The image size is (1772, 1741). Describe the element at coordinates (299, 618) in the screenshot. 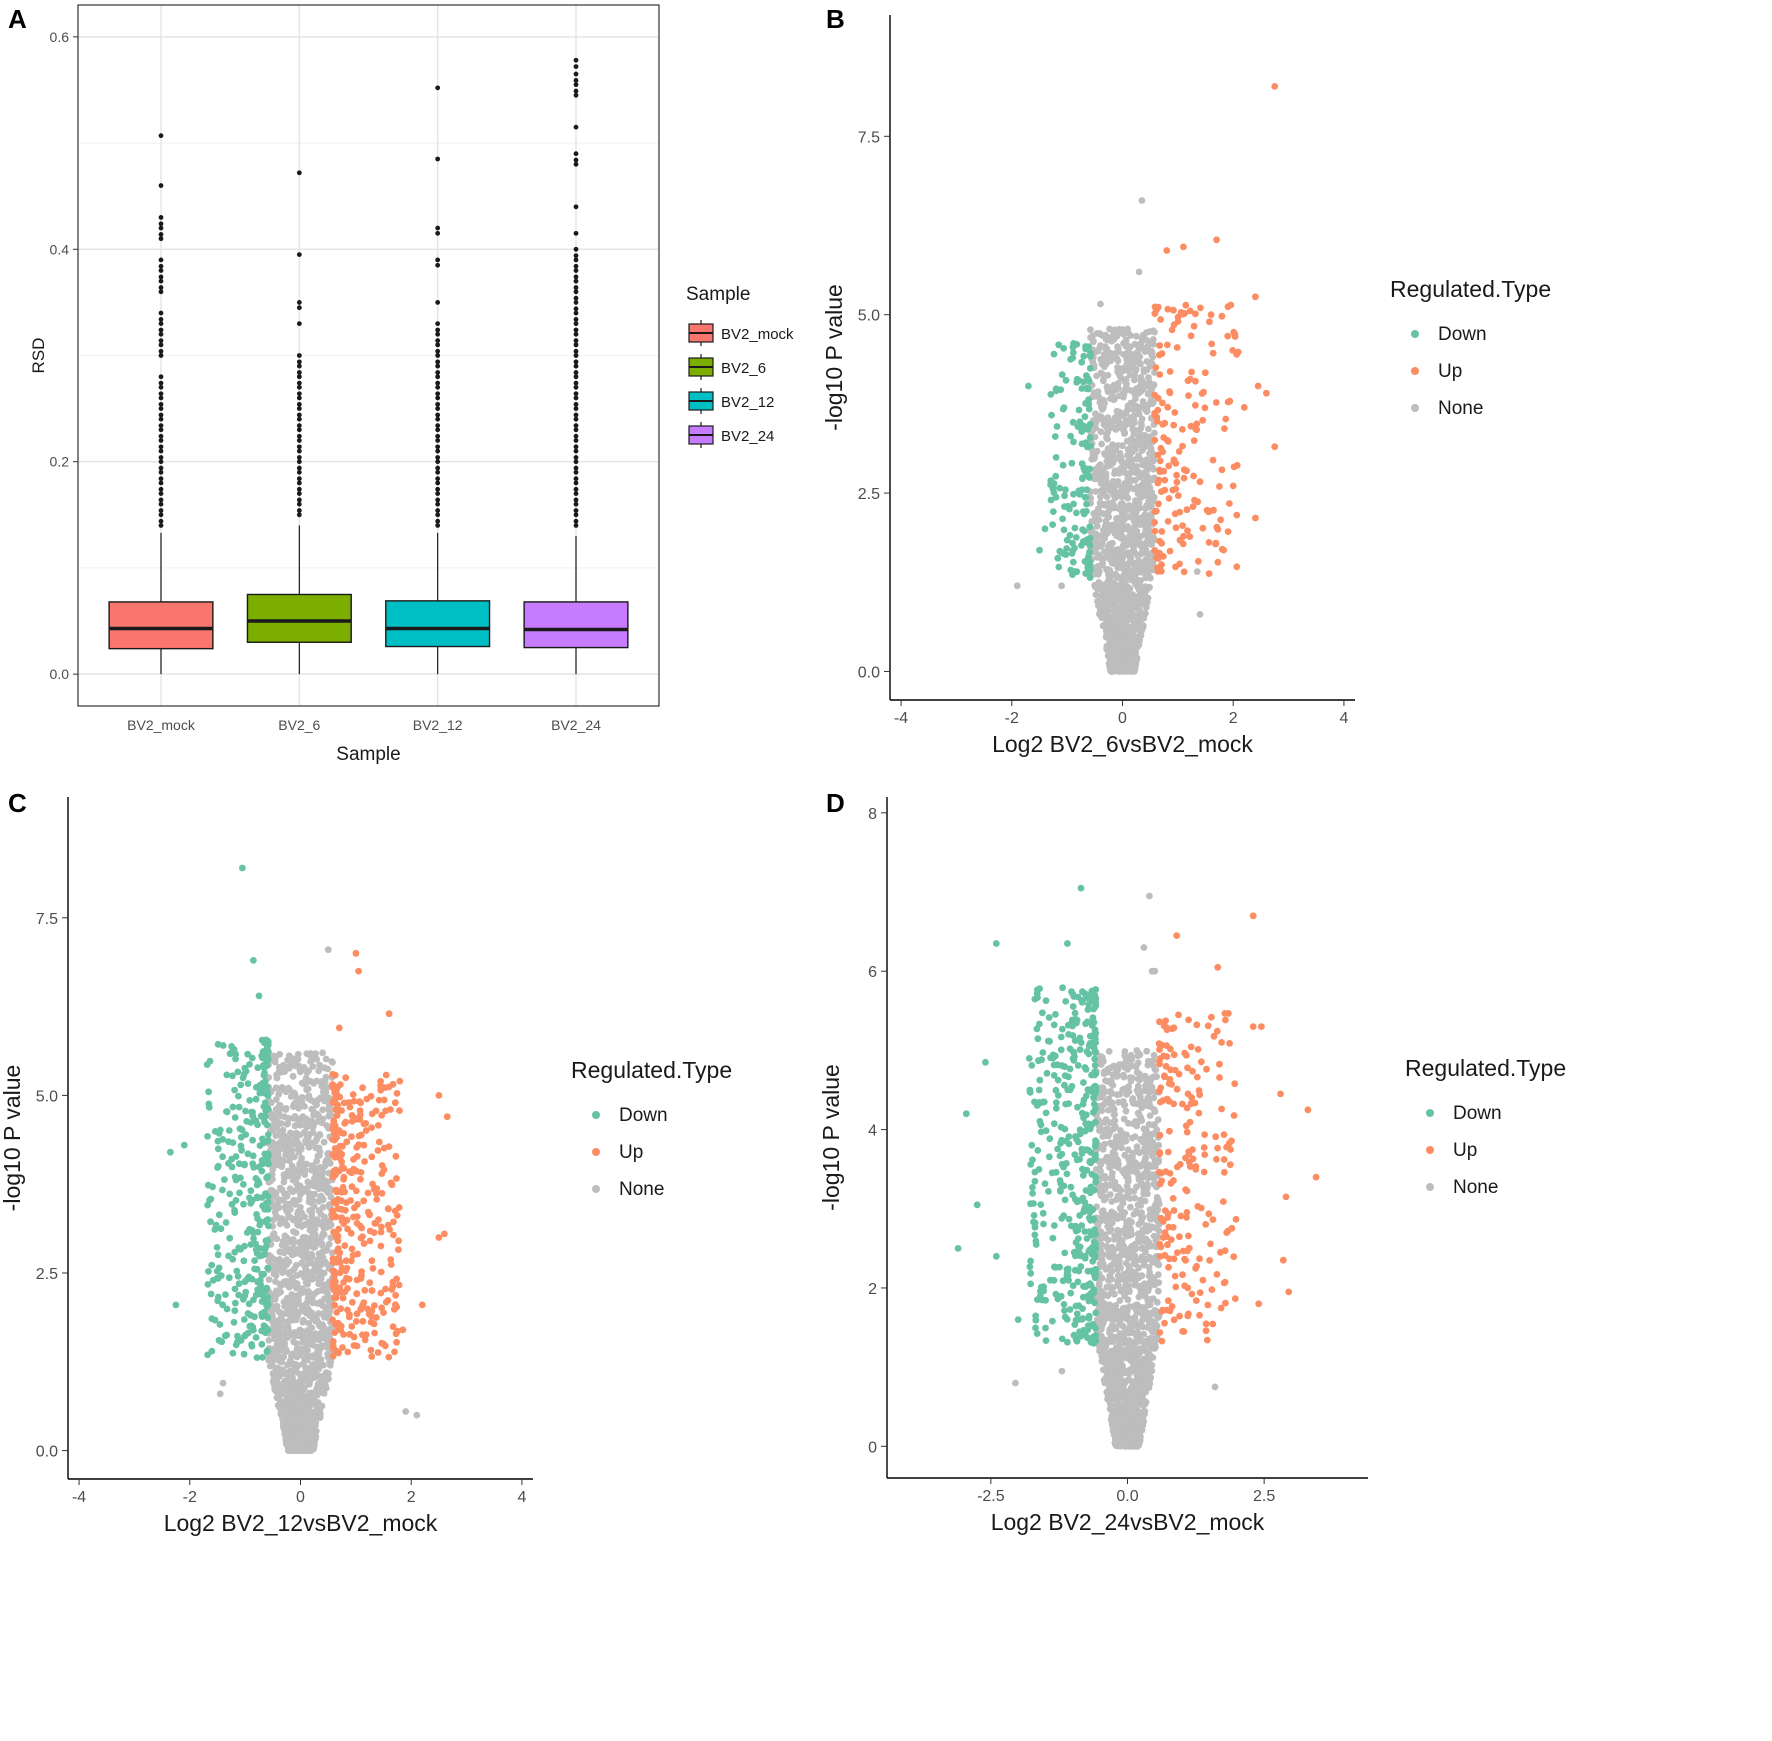

I see `box-body` at that location.